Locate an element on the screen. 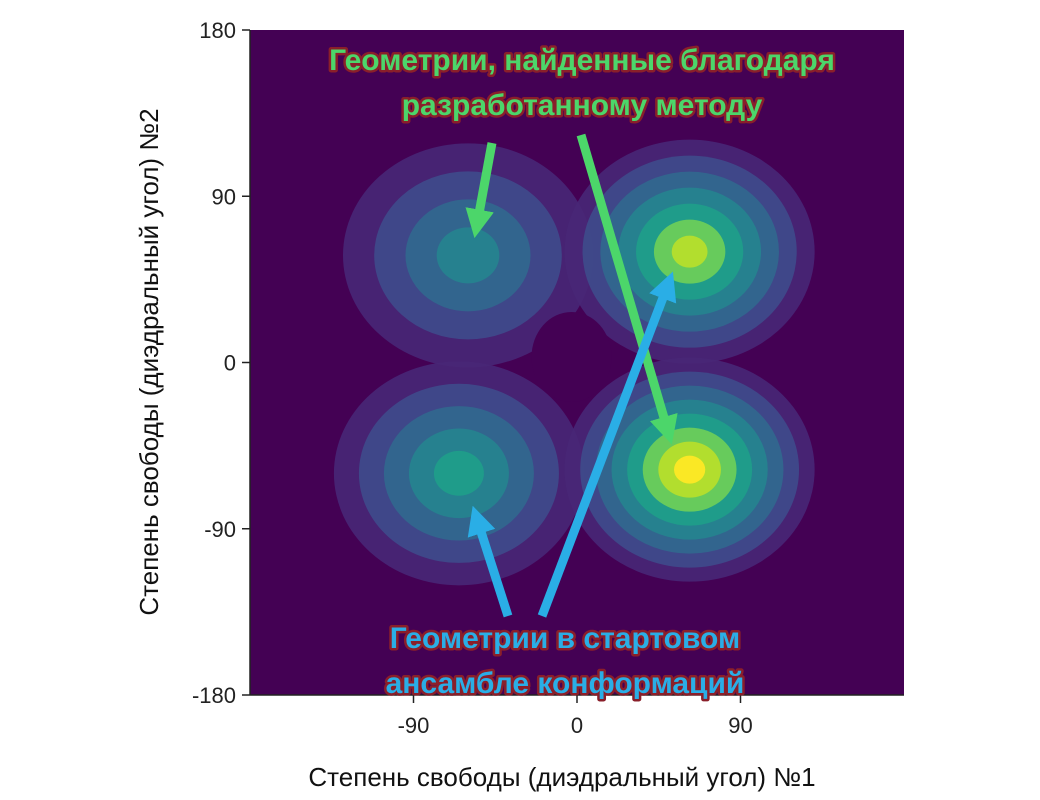 The height and width of the screenshot is (800, 1040). y-axis-title: Степень свободы (диэдральный угол) №2 is located at coordinates (149, 361).